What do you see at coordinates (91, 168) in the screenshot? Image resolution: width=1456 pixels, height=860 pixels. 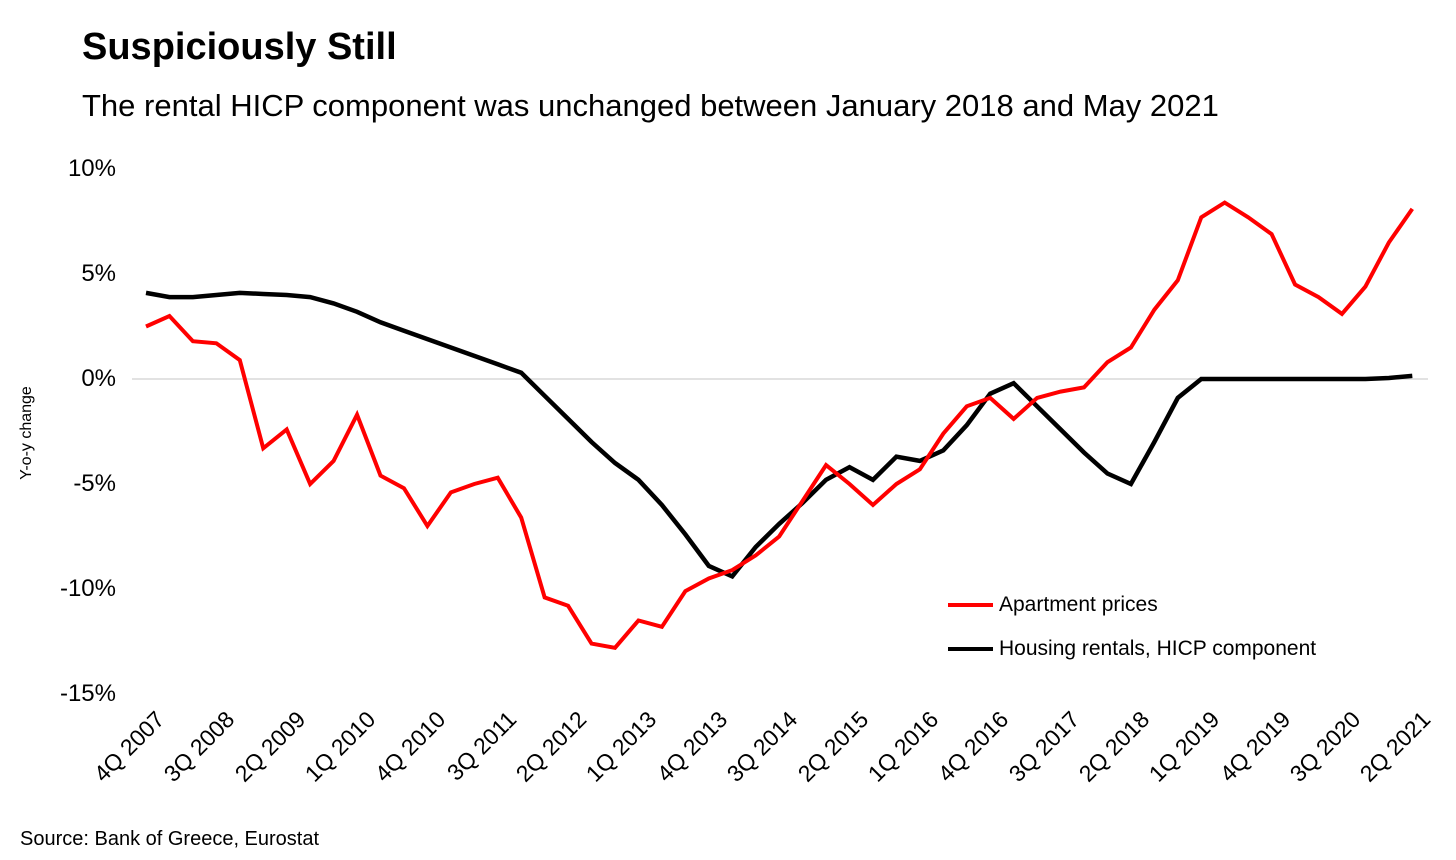 I see `y-tick-label: 10%` at bounding box center [91, 168].